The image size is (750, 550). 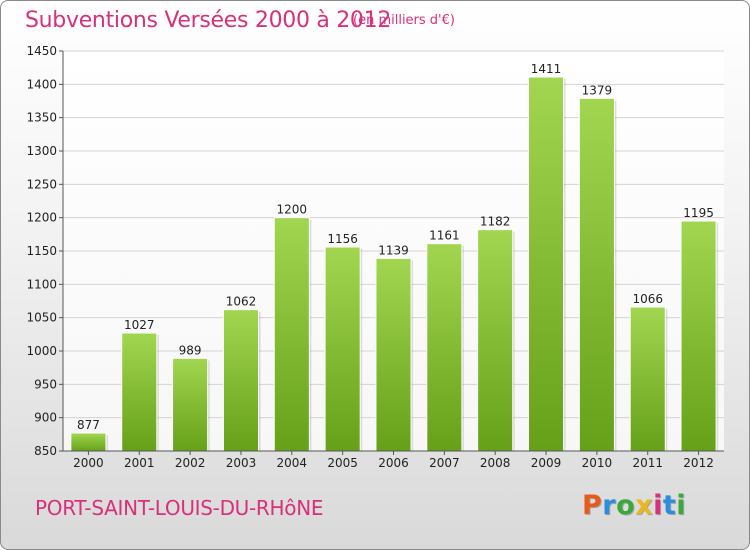 What do you see at coordinates (698, 213) in the screenshot?
I see `bar-value-label: 1195` at bounding box center [698, 213].